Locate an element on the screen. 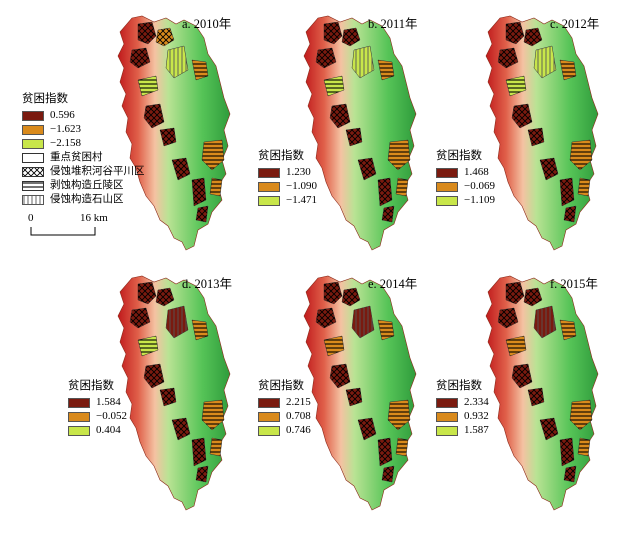 This screenshot has height=537, width=626. legend-label-a-1: 0.596 is located at coordinates (62, 115).